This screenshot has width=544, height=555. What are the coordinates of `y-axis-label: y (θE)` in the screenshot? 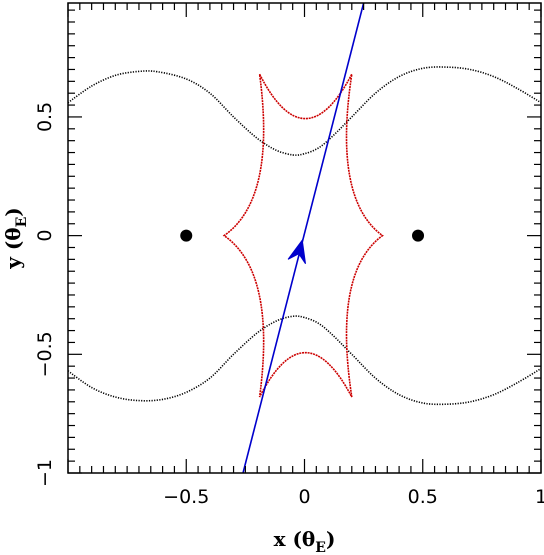 It's located at (15, 238).